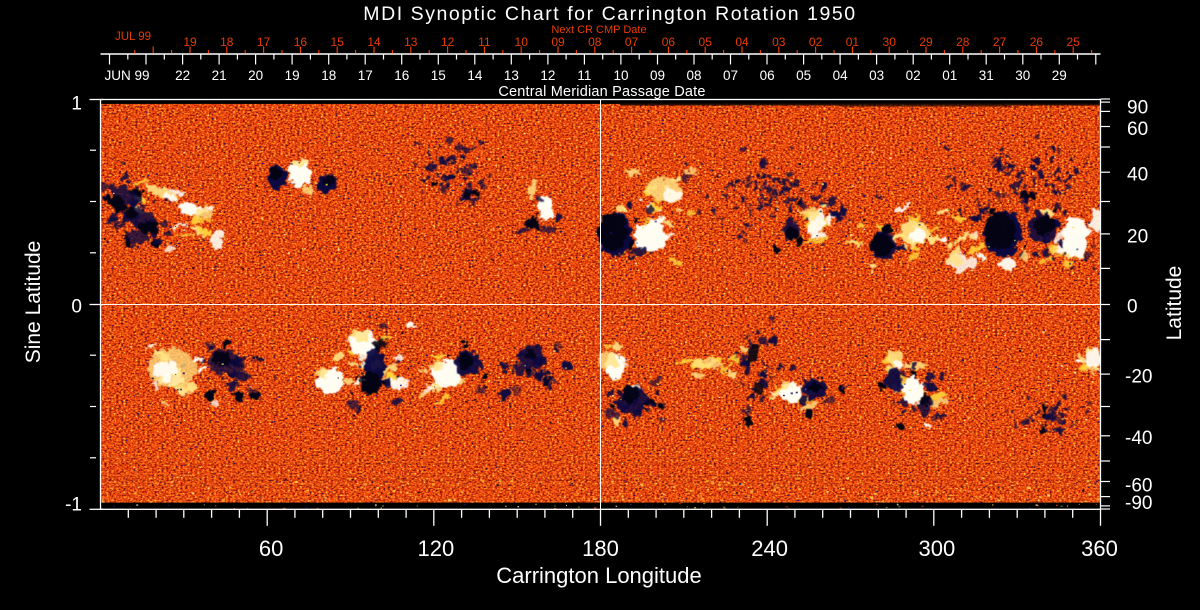  What do you see at coordinates (598, 575) in the screenshot?
I see `svg-text: Carrington Longitude` at bounding box center [598, 575].